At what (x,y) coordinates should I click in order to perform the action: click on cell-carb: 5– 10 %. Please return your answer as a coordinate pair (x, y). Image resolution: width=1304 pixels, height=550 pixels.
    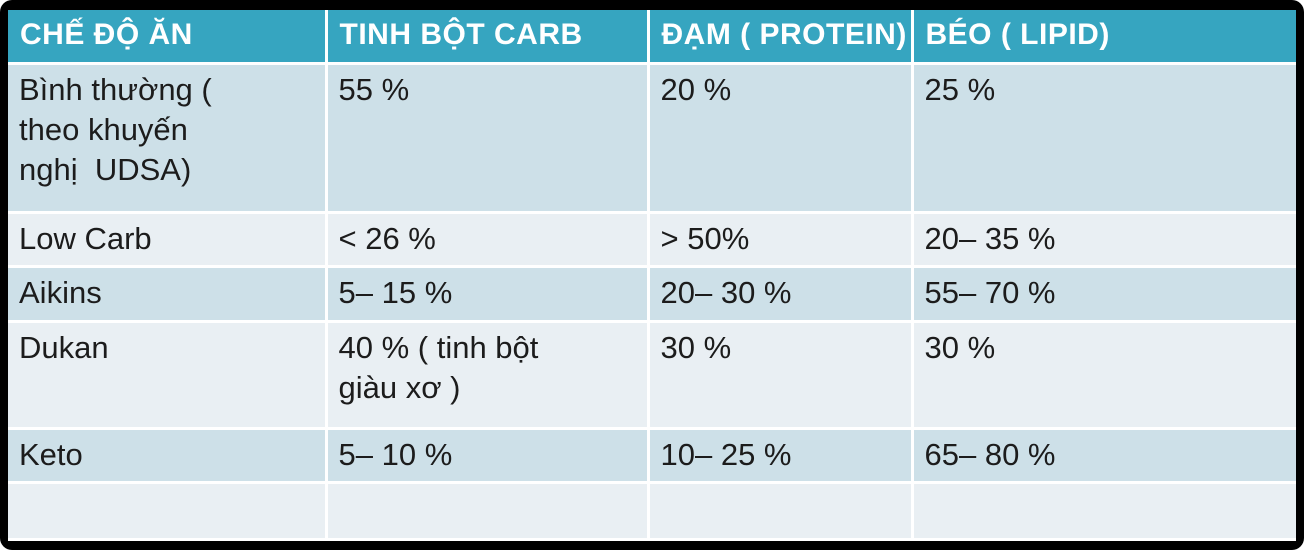
    Looking at the image, I should click on (487, 455).